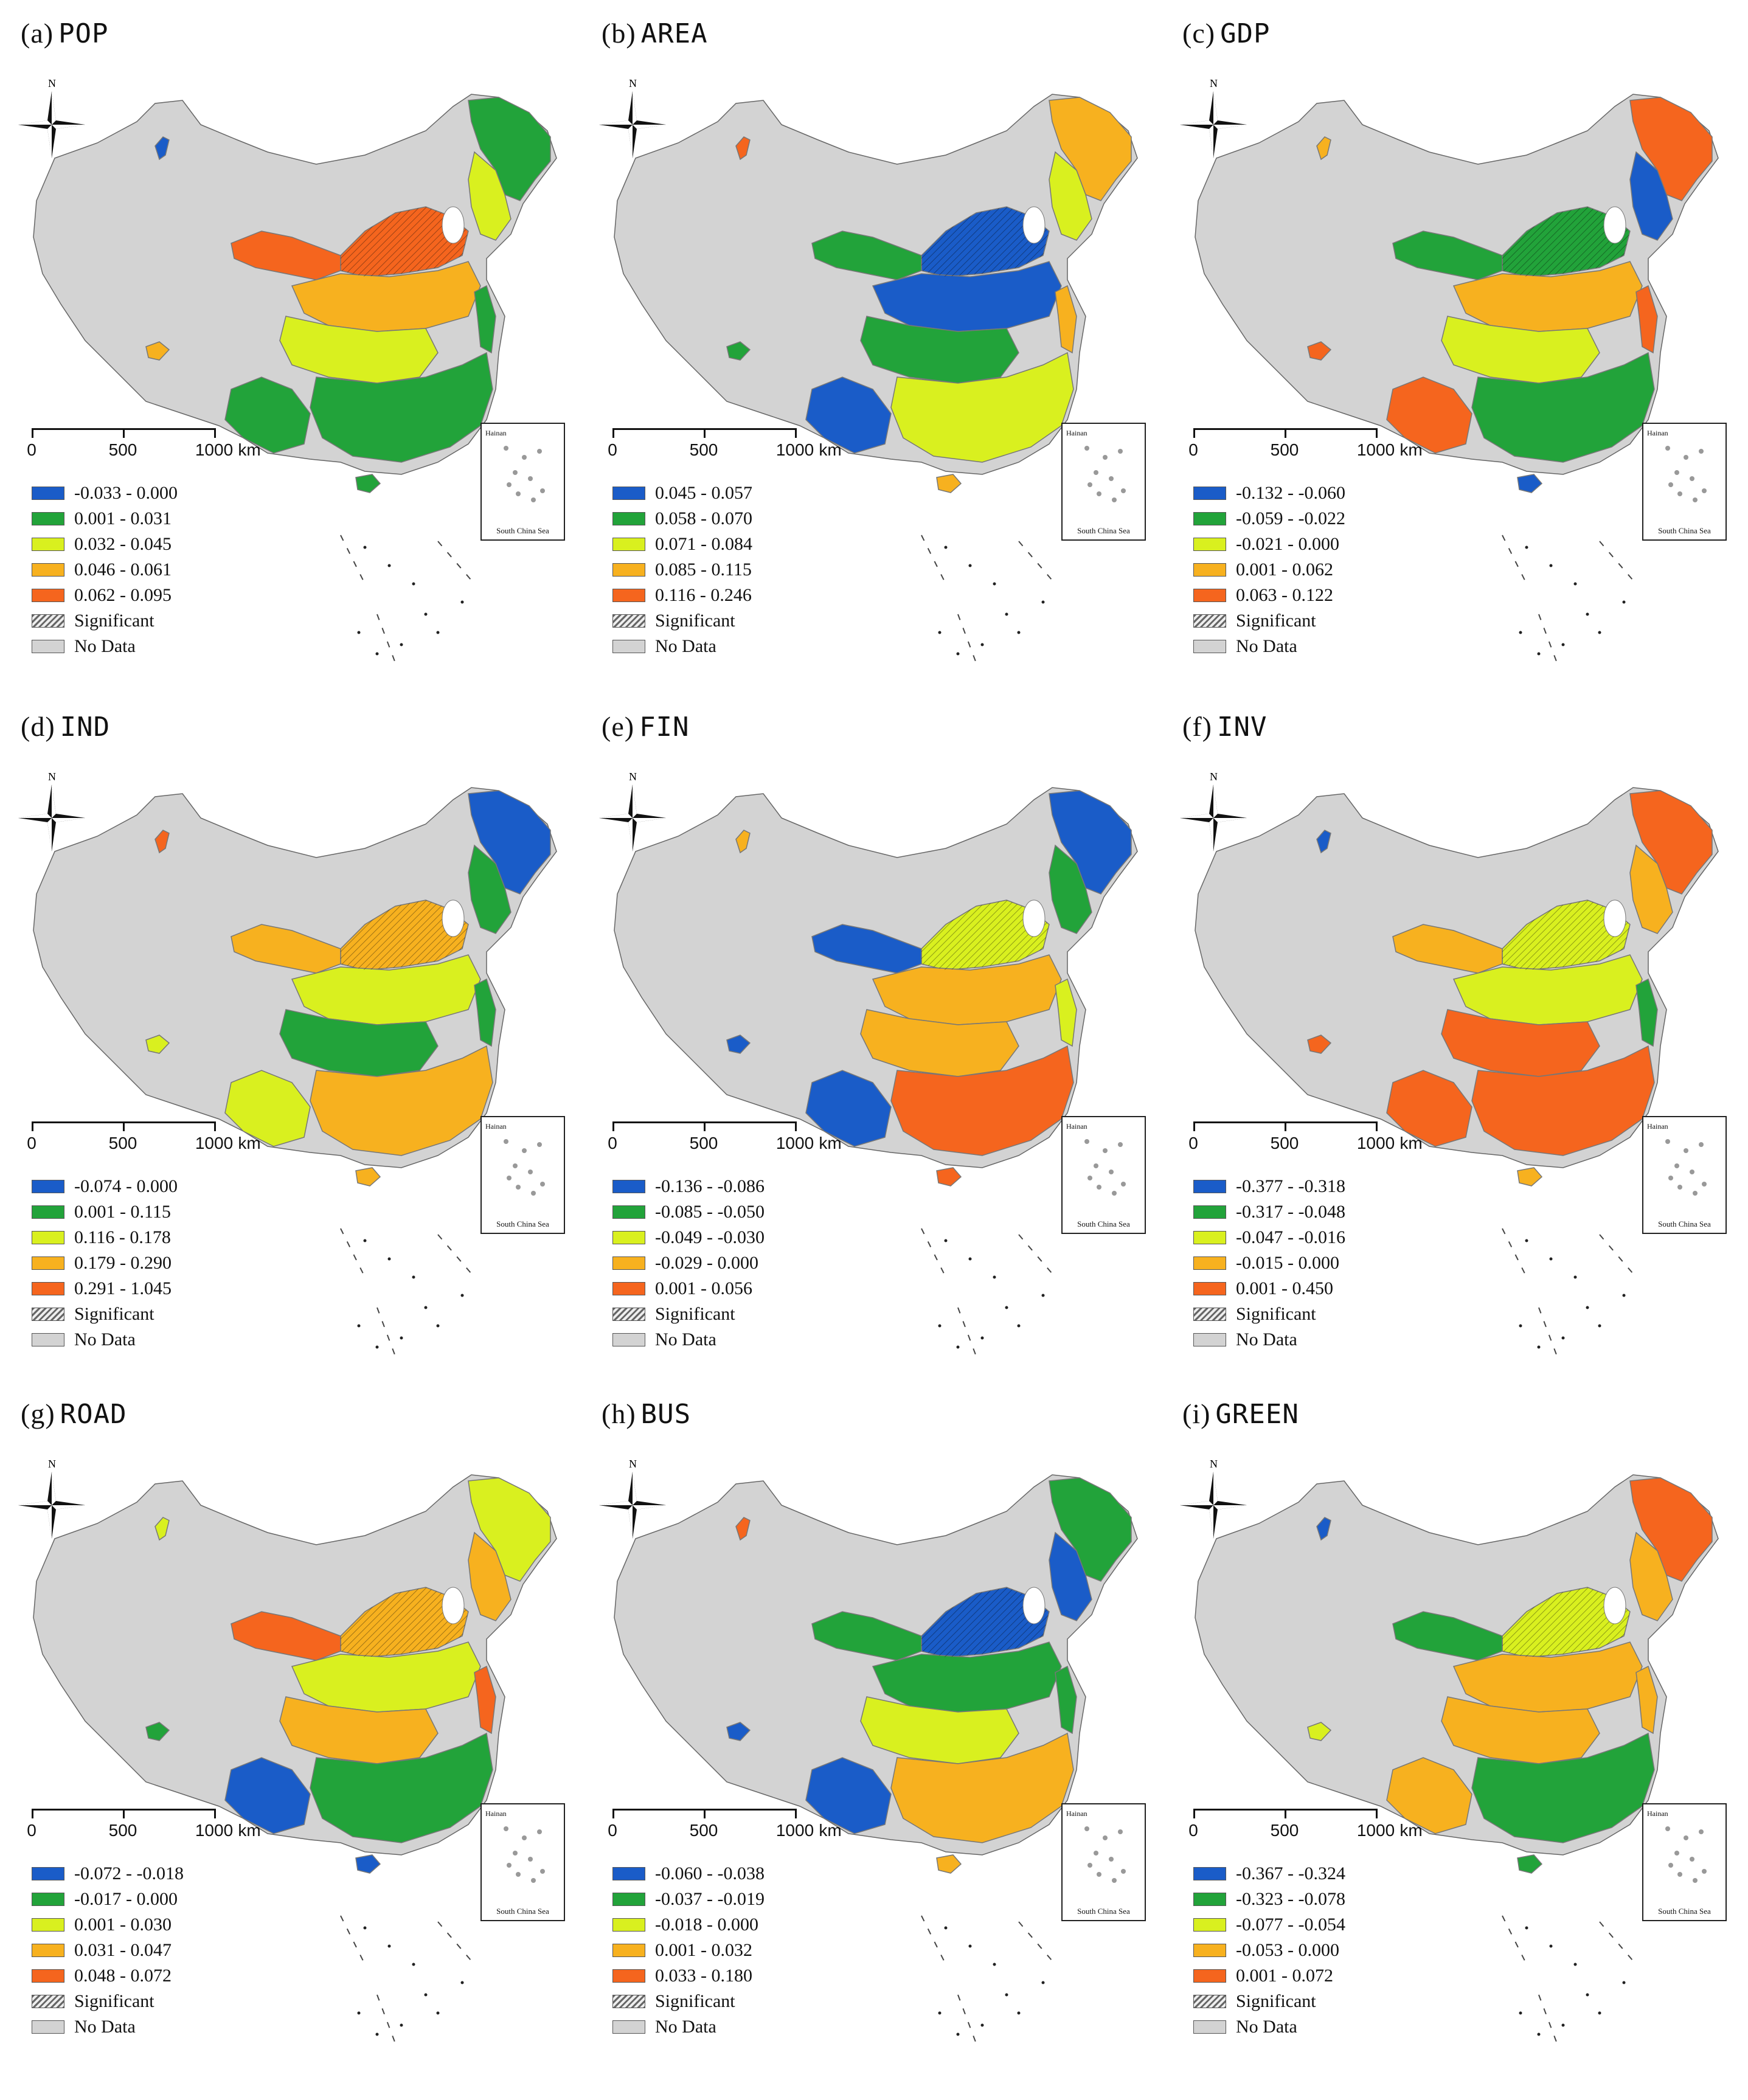 The image size is (1748, 2100). What do you see at coordinates (1269, 1925) in the screenshot?
I see `legend-item: -0.077 - -0.054` at bounding box center [1269, 1925].